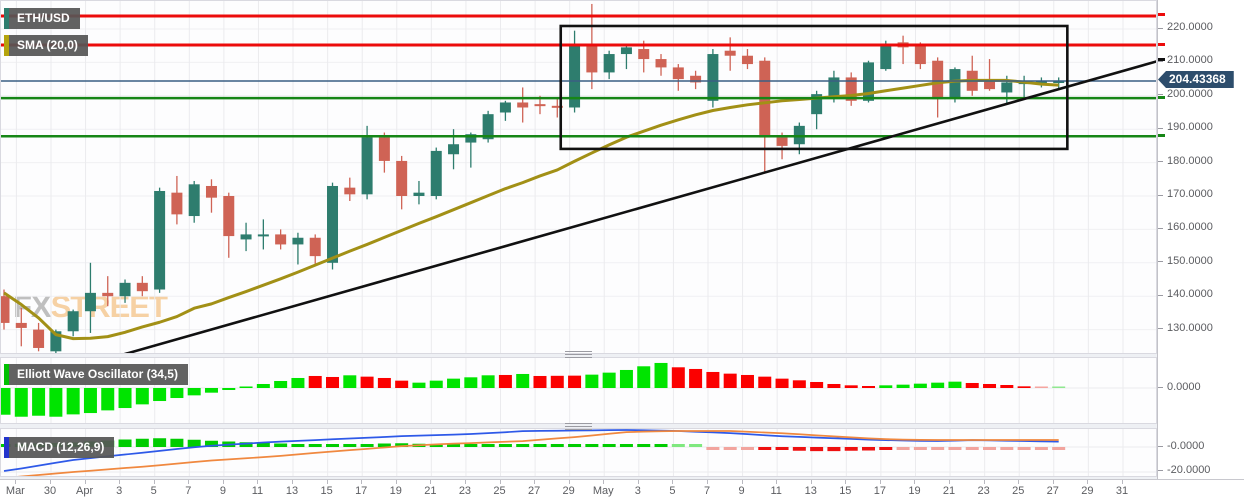 This screenshot has height=503, width=1244. I want to click on time-axis-label: 5, so click(153, 491).